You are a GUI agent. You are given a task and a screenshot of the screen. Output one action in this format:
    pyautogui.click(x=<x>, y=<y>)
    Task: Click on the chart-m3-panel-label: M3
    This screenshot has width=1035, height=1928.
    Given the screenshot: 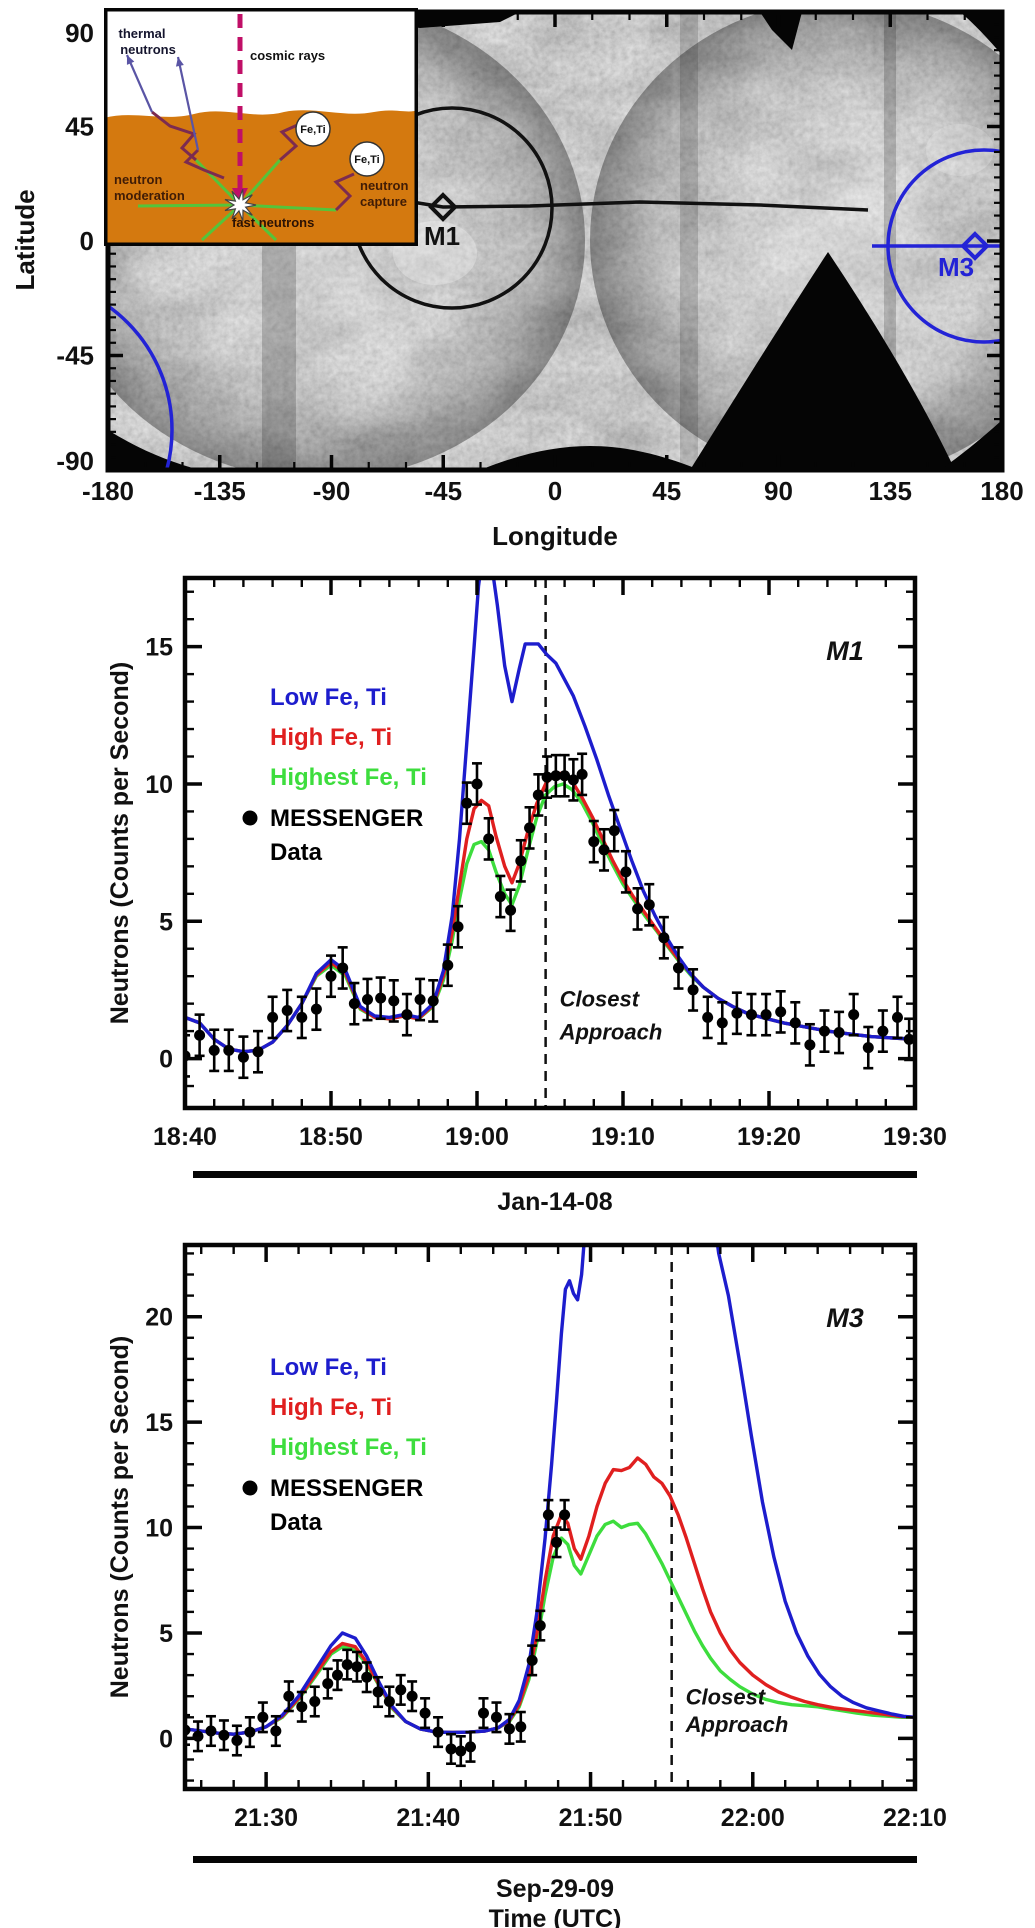 What is the action you would take?
    pyautogui.click(x=845, y=1318)
    